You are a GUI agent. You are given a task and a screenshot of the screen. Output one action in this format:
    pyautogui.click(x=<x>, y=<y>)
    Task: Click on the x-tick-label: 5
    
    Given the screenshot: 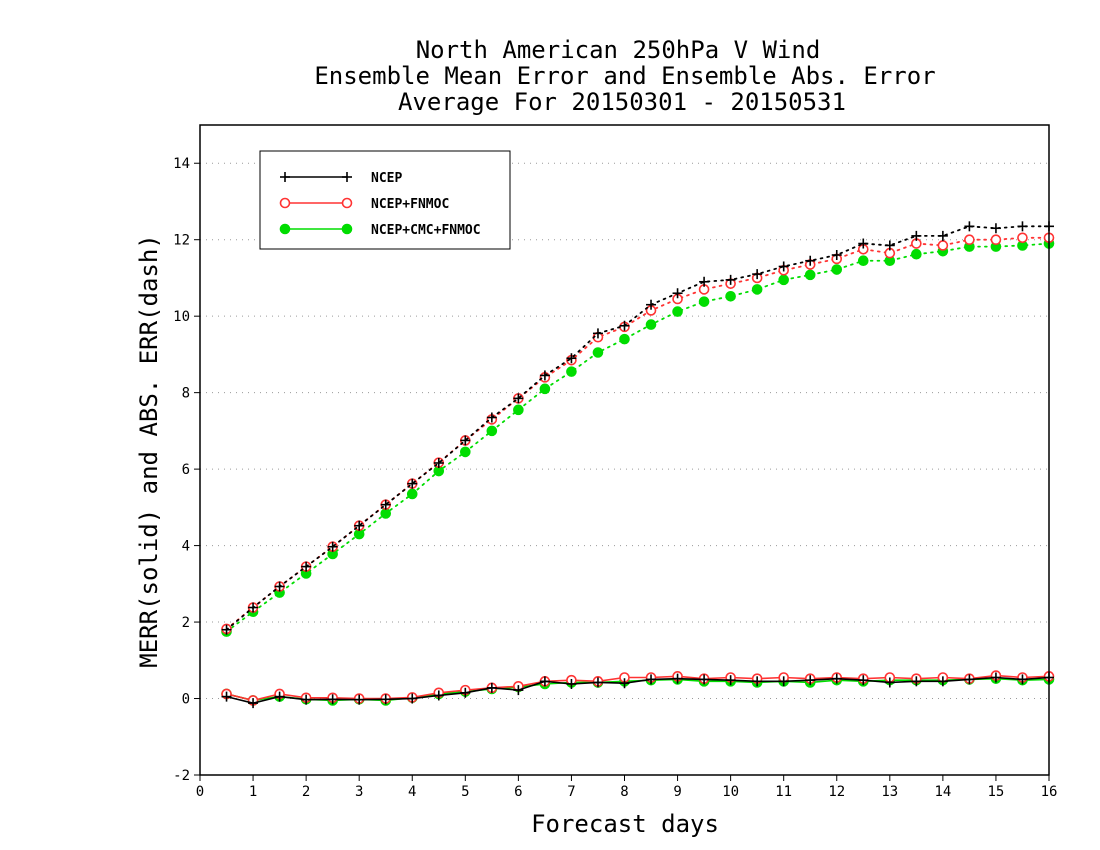 What is the action you would take?
    pyautogui.click(x=465, y=792)
    